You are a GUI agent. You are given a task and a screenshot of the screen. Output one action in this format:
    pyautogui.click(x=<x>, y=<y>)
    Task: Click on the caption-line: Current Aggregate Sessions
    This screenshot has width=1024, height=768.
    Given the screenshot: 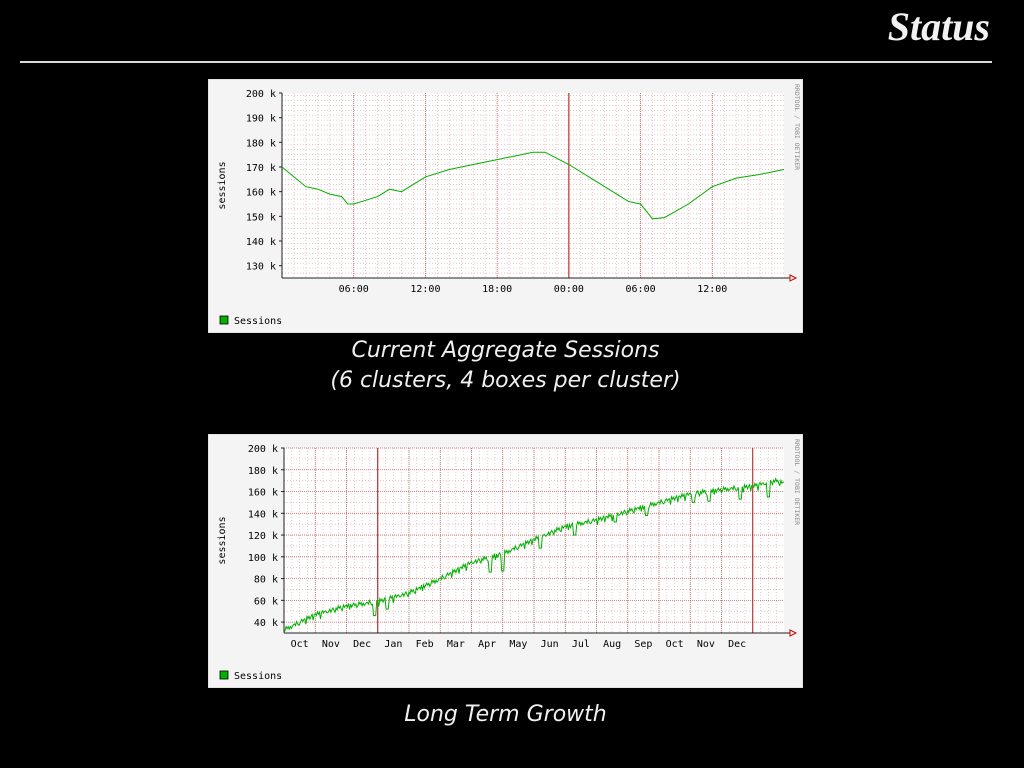 What is the action you would take?
    pyautogui.click(x=505, y=350)
    